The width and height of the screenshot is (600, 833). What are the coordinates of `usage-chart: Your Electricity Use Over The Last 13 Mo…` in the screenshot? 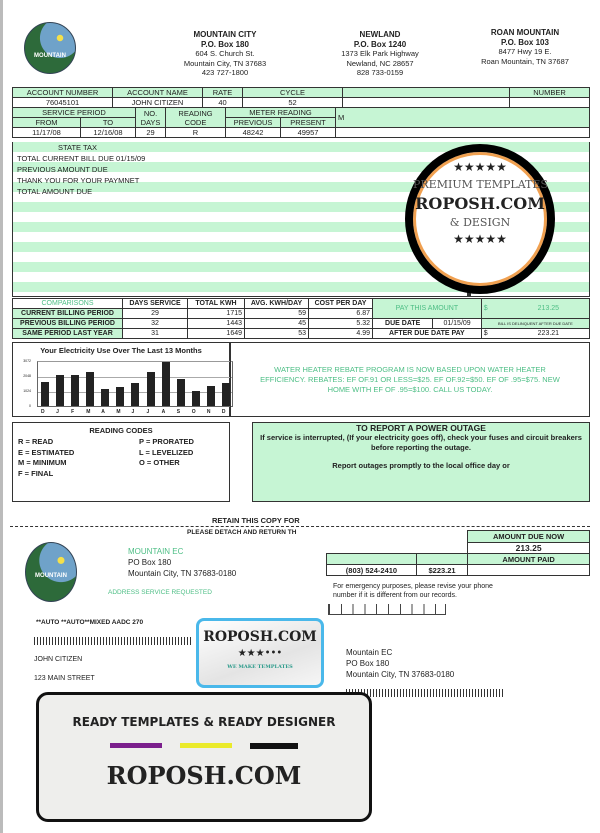 It's located at (122, 379).